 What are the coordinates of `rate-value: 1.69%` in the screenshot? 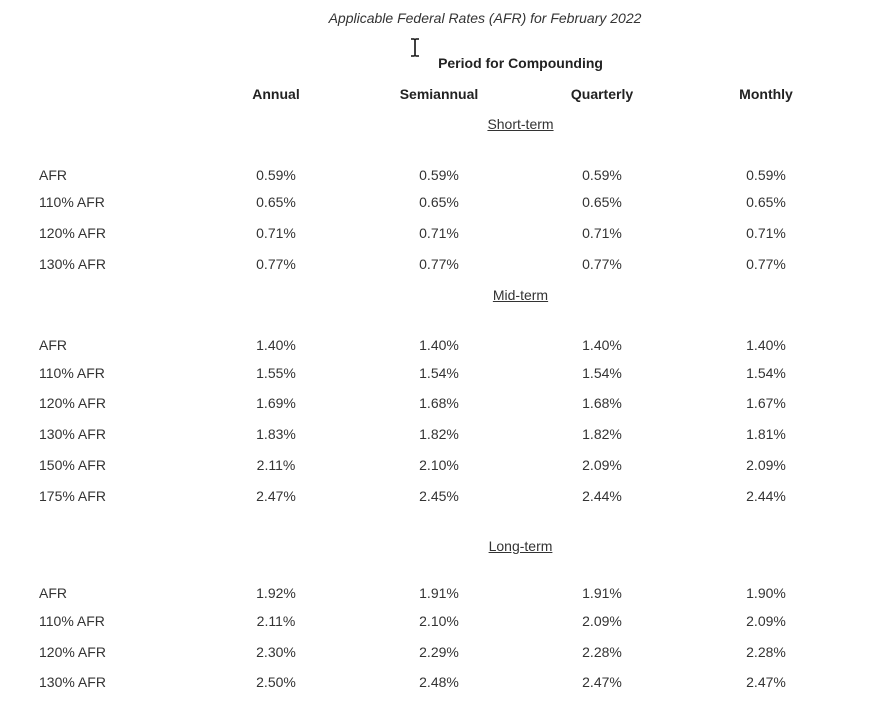 It's located at (276, 403).